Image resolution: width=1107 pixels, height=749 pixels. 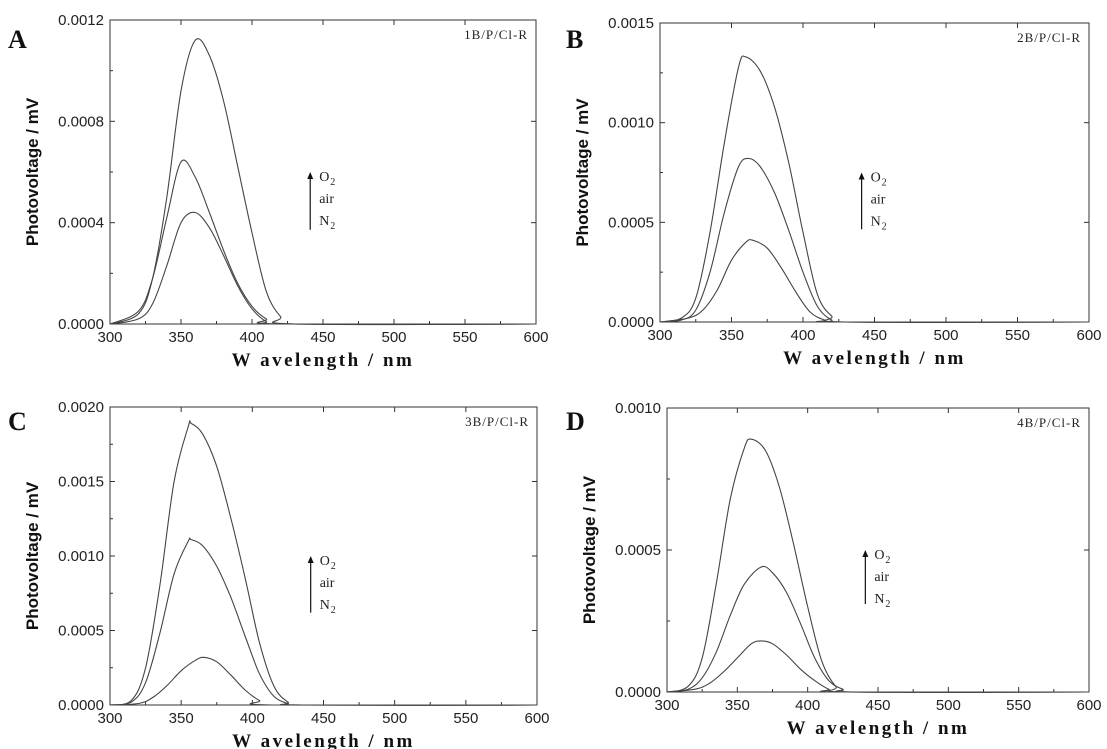 What do you see at coordinates (81, 223) in the screenshot?
I see `y-tick-label: 0.0004` at bounding box center [81, 223].